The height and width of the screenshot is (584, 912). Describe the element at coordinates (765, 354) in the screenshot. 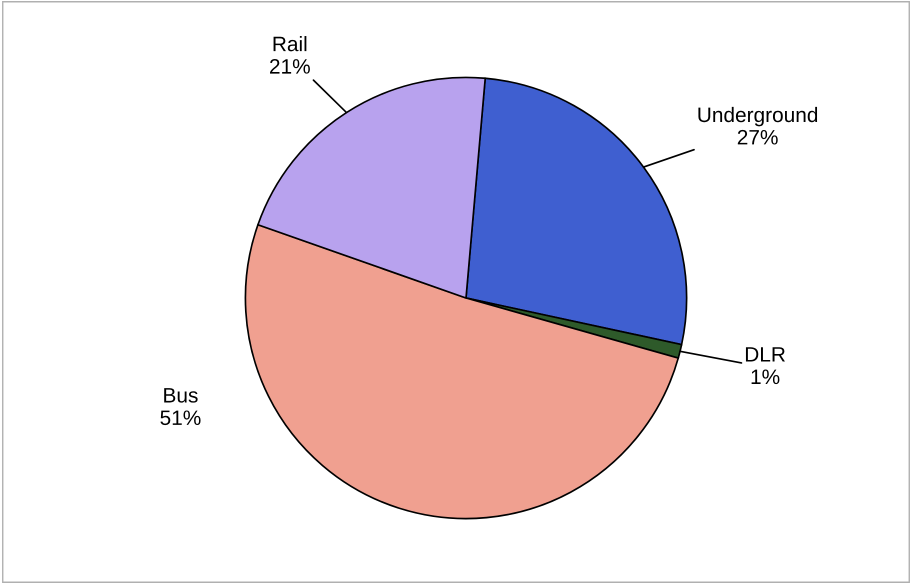

I see `slice-label: DLR` at that location.